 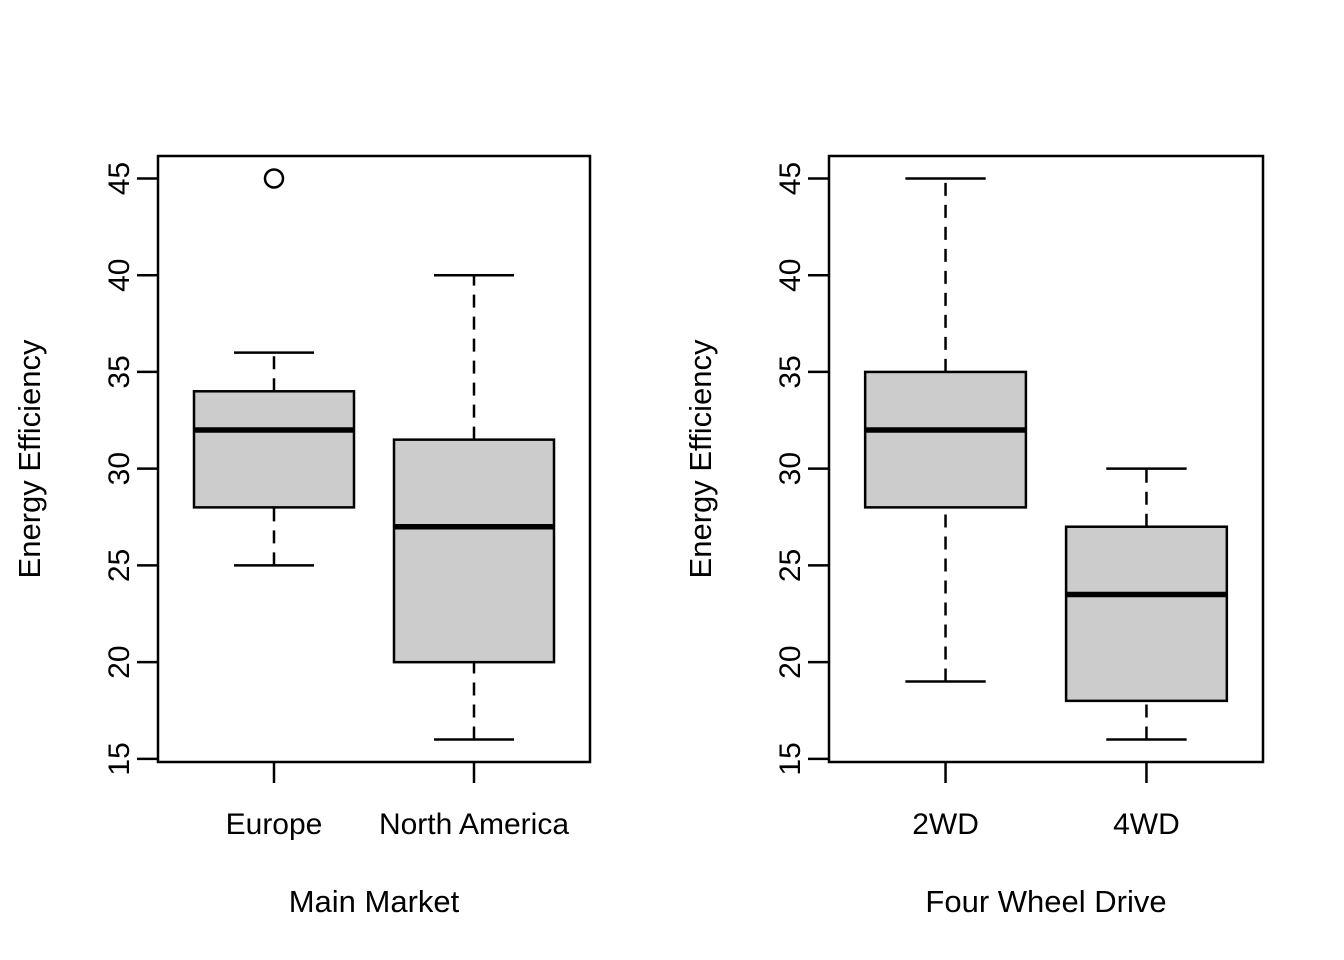 What do you see at coordinates (1045, 901) in the screenshot?
I see `right-x-axis-title: Four Wheel Drive` at bounding box center [1045, 901].